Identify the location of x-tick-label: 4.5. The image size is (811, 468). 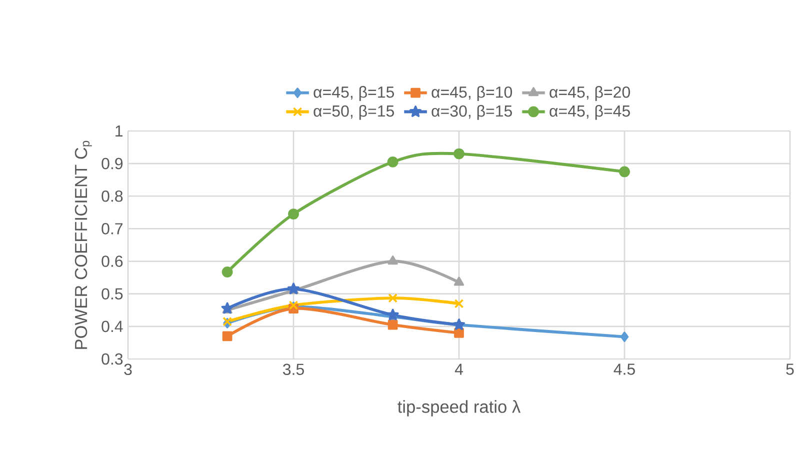
(624, 369).